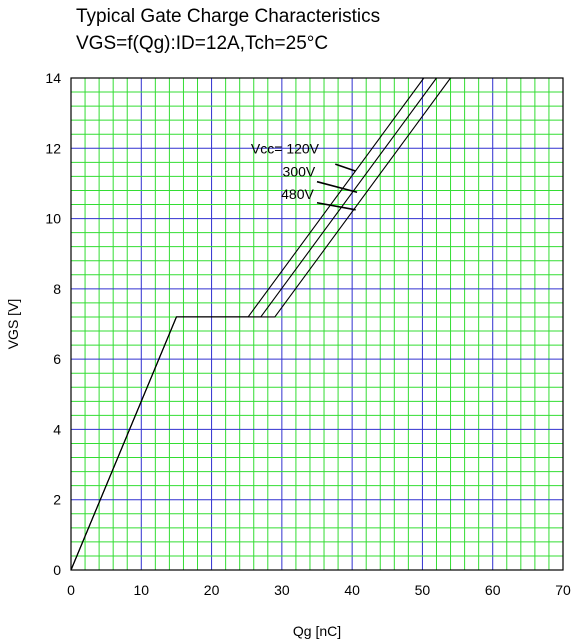  I want to click on y-tick-label: 14, so click(53, 78).